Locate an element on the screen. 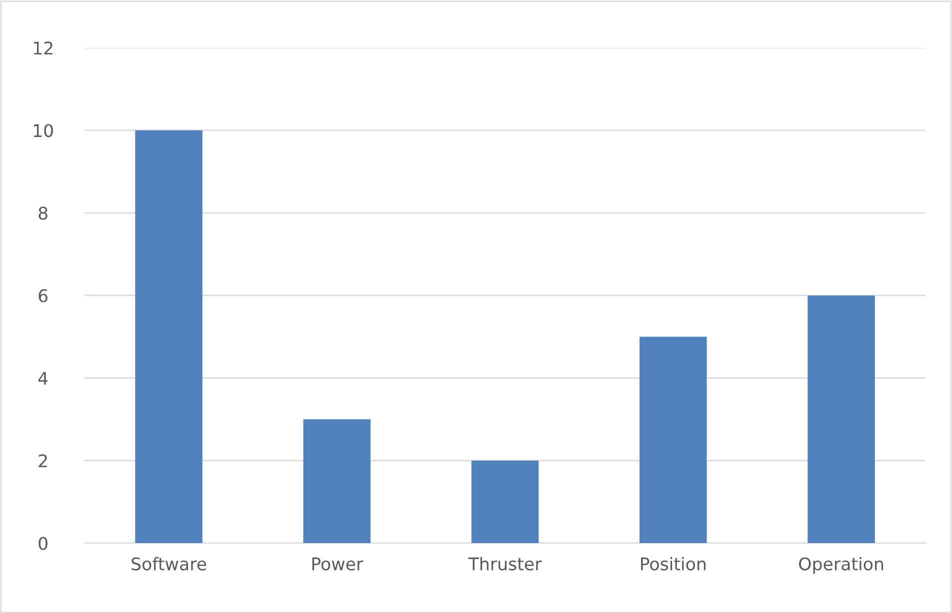 The width and height of the screenshot is (952, 613). x-tick-label: Position is located at coordinates (673, 563).